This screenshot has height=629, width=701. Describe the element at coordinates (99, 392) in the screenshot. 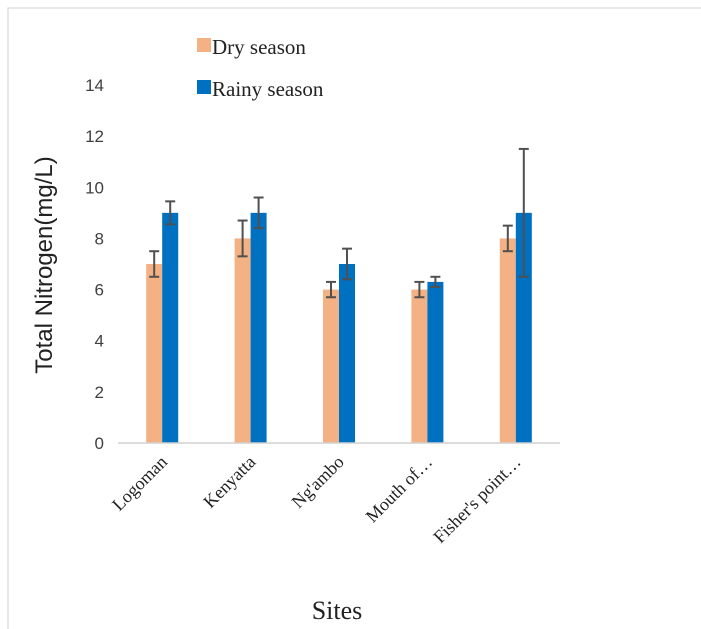

I see `y-tick-label: 2` at that location.